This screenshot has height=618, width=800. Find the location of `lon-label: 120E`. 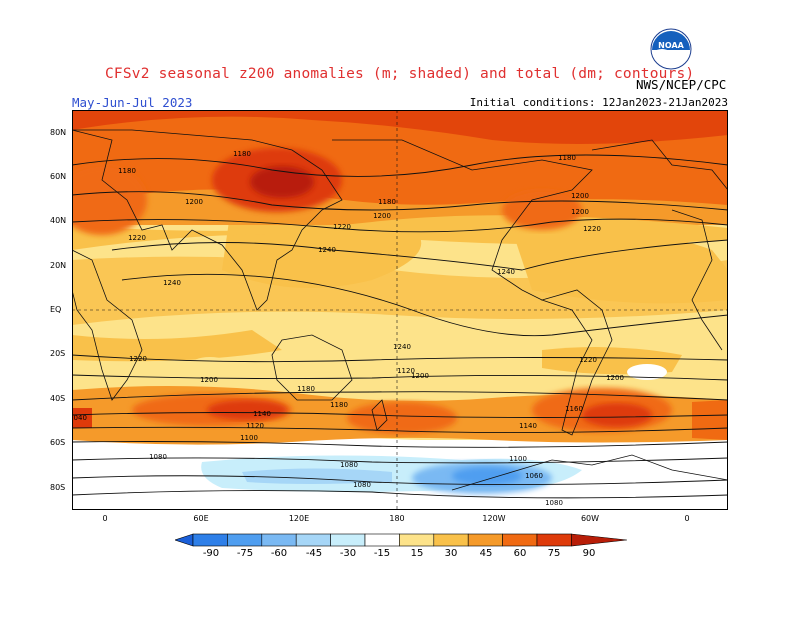

lon-label: 120E is located at coordinates (299, 518).